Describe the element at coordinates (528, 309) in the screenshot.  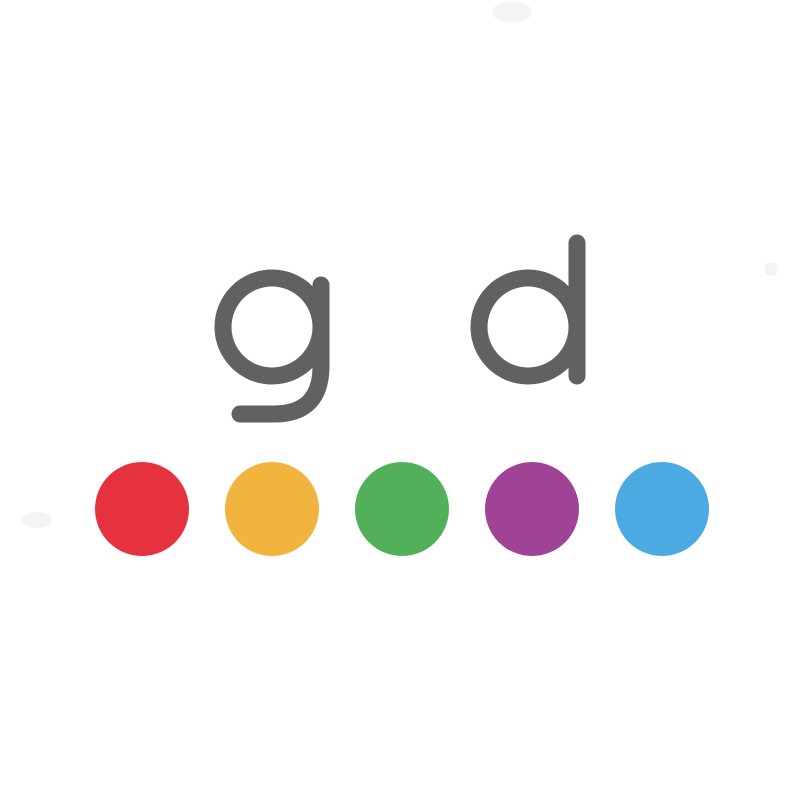
I see `logo-letter-d` at that location.